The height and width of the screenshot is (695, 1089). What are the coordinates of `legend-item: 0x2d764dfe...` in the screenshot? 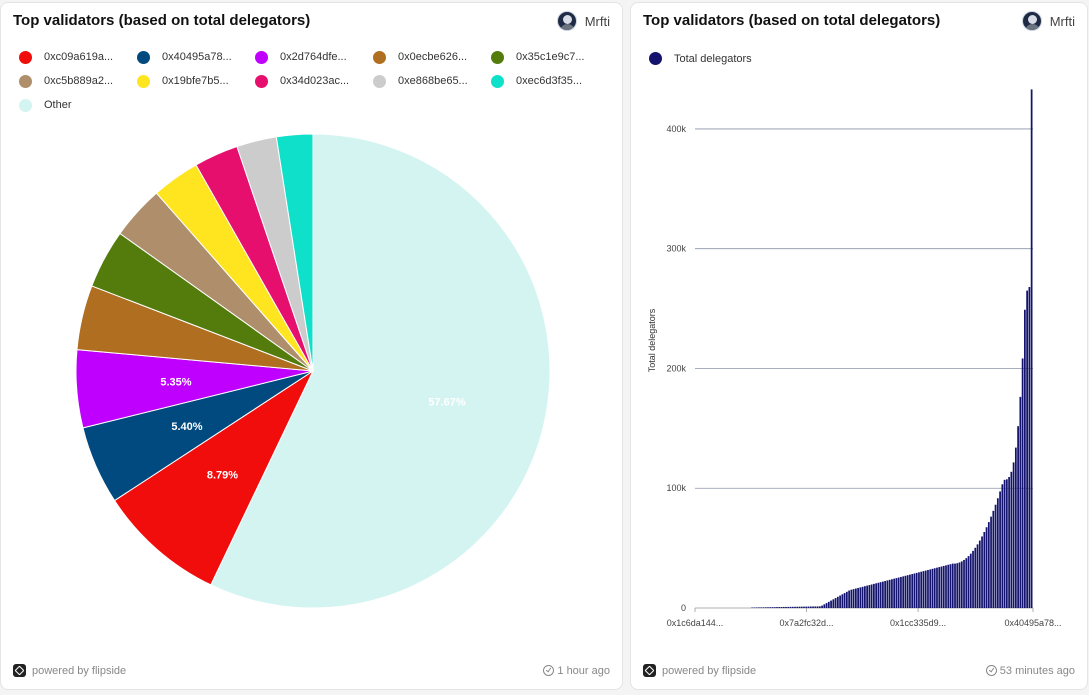 It's located at (314, 57).